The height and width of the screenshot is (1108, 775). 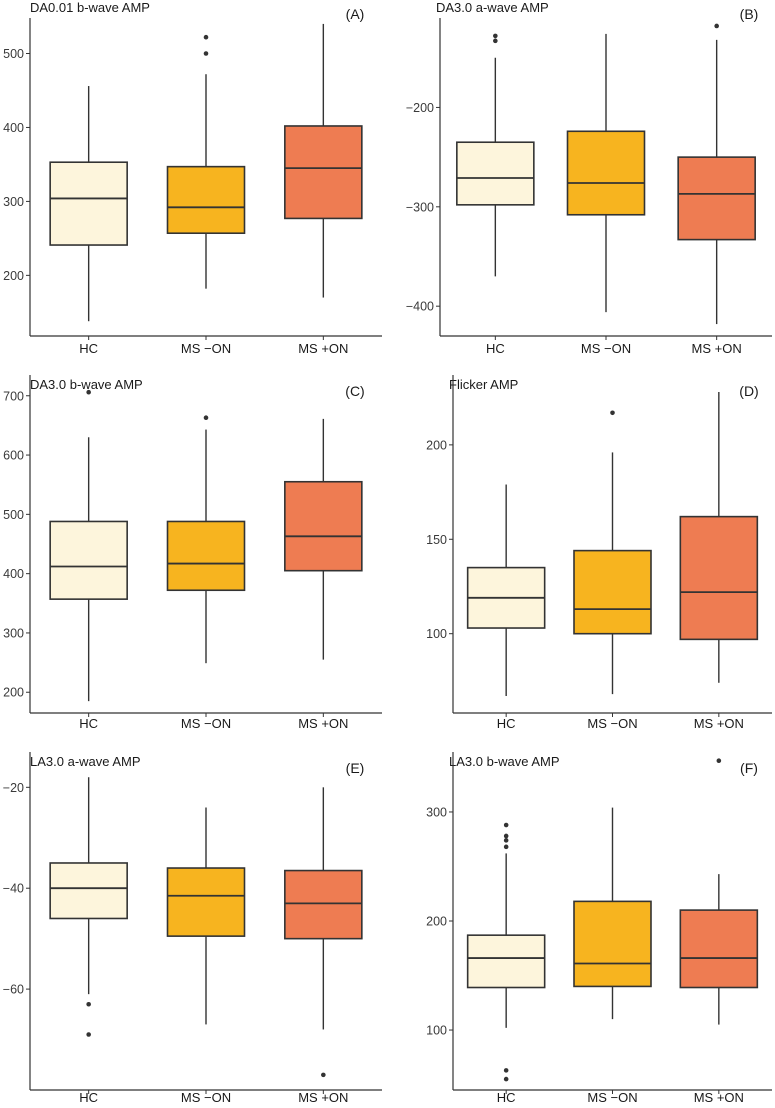 What do you see at coordinates (13, 788) in the screenshot?
I see `y-tick-label: −20` at bounding box center [13, 788].